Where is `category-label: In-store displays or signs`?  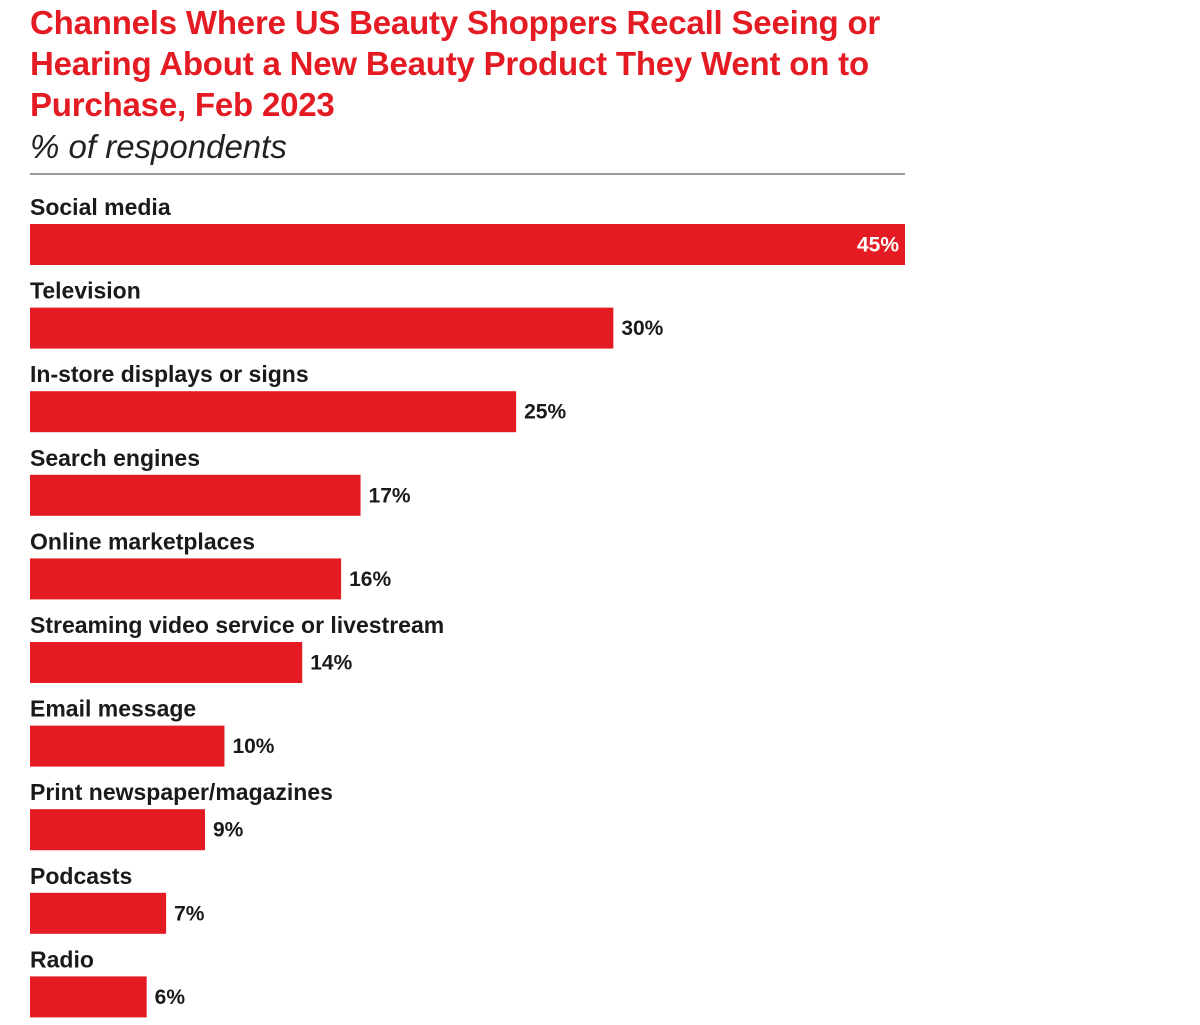
category-label: In-store displays or signs is located at coordinates (169, 374).